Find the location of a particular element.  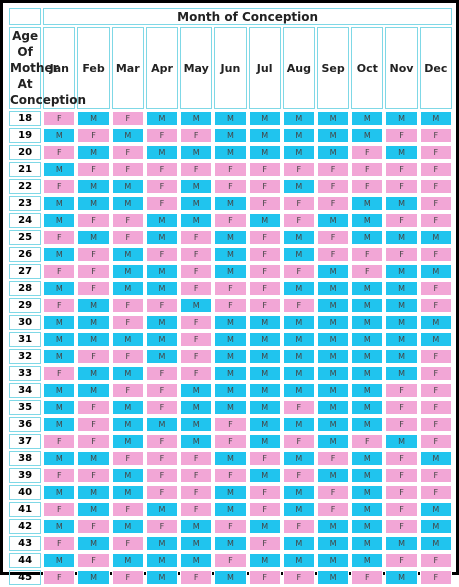

age-row: 21 M F F F F F F F F F F F is located at coordinates (230, 169).